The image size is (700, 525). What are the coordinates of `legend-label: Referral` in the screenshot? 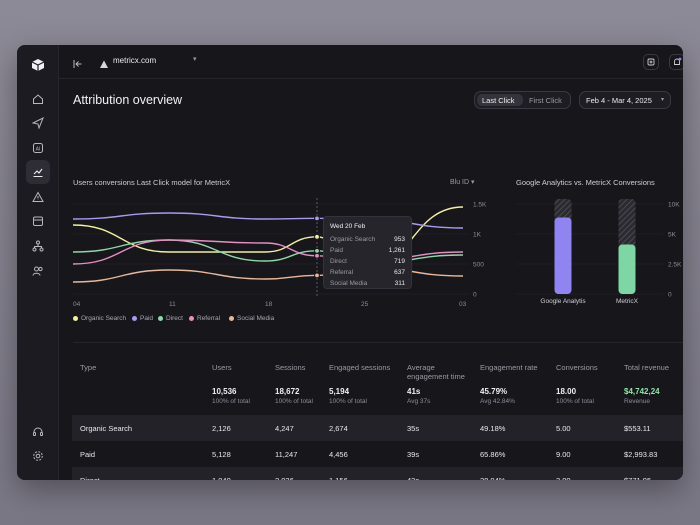 It's located at (209, 318).